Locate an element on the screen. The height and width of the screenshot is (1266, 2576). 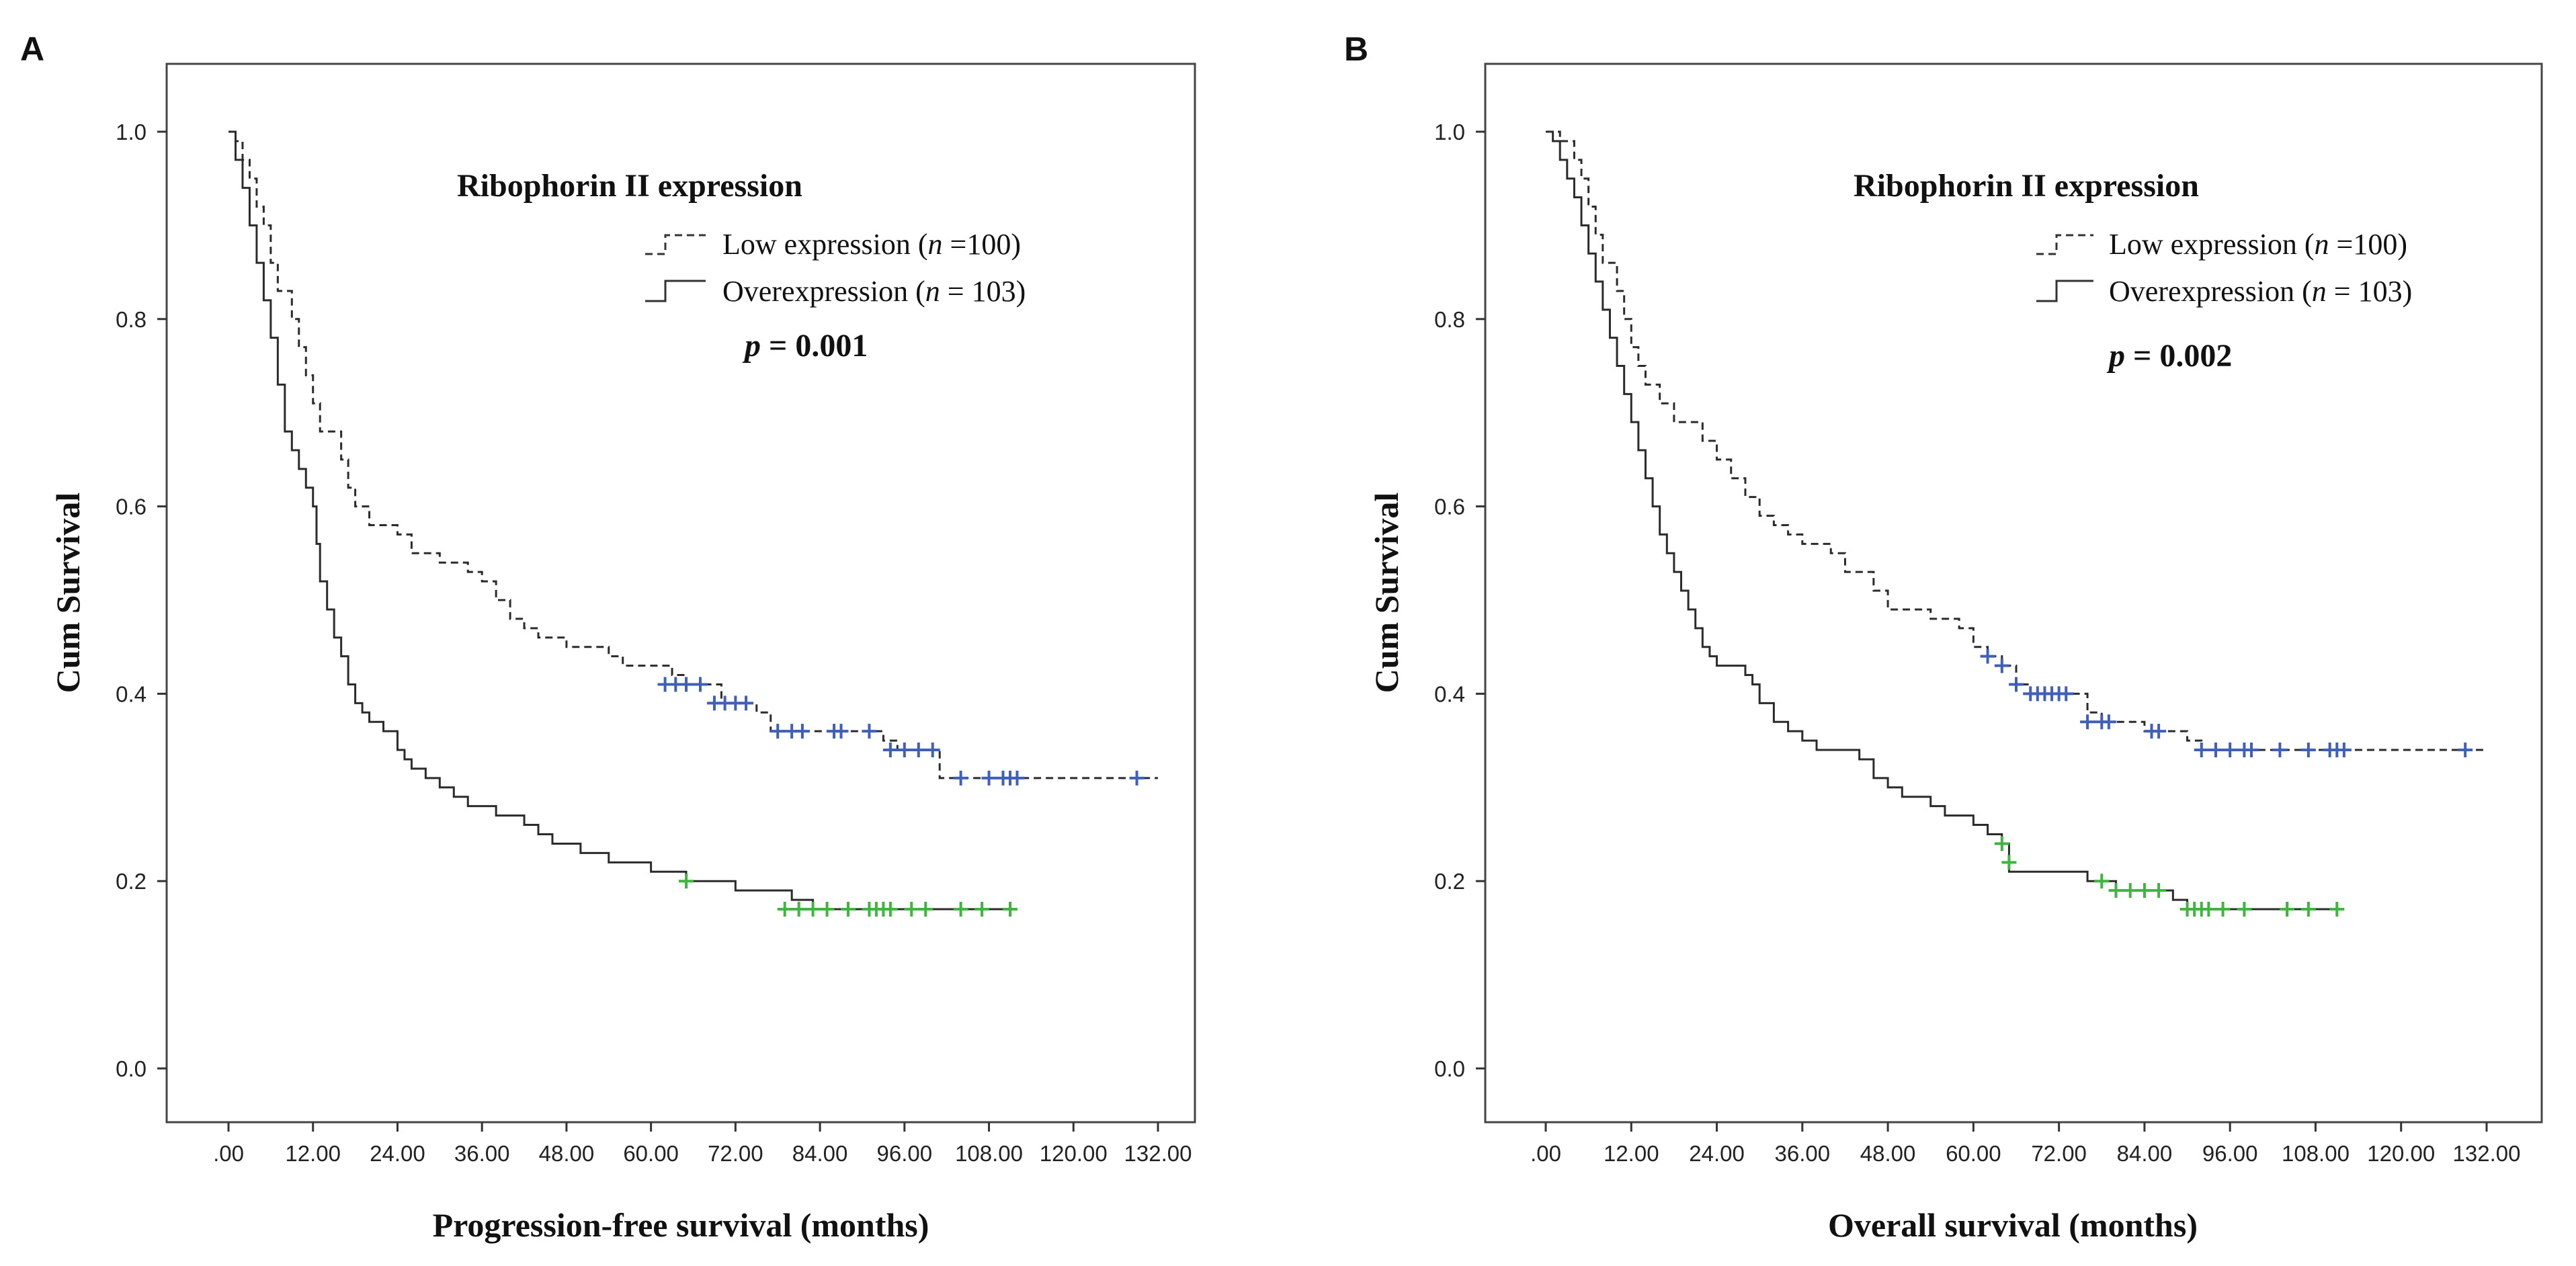
panel-b-x-tick-label: 36.00 is located at coordinates (1803, 1153).